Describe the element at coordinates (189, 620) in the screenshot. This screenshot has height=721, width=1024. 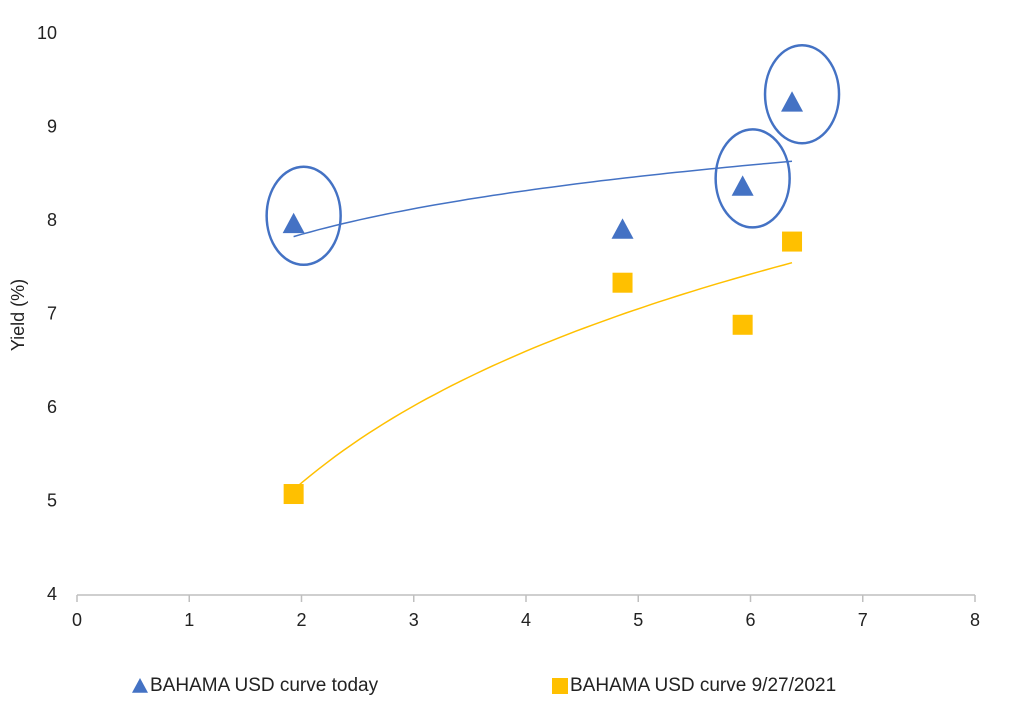
I see `x-tick-label: 1` at that location.